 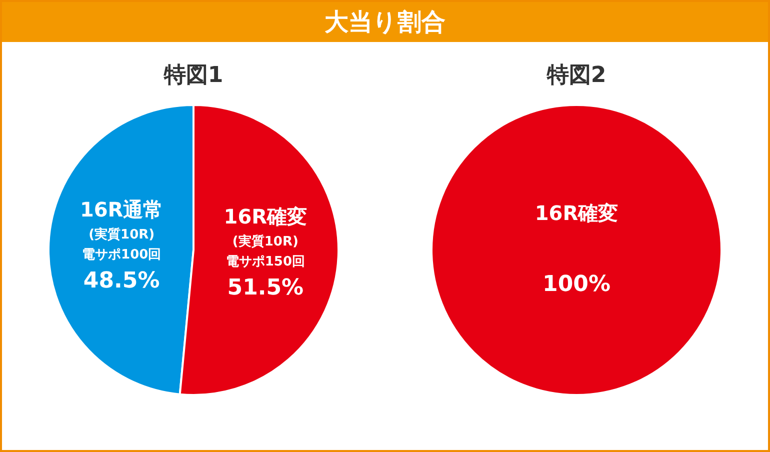 What do you see at coordinates (122, 255) in the screenshot?
I see `text: 電サポ100回` at bounding box center [122, 255].